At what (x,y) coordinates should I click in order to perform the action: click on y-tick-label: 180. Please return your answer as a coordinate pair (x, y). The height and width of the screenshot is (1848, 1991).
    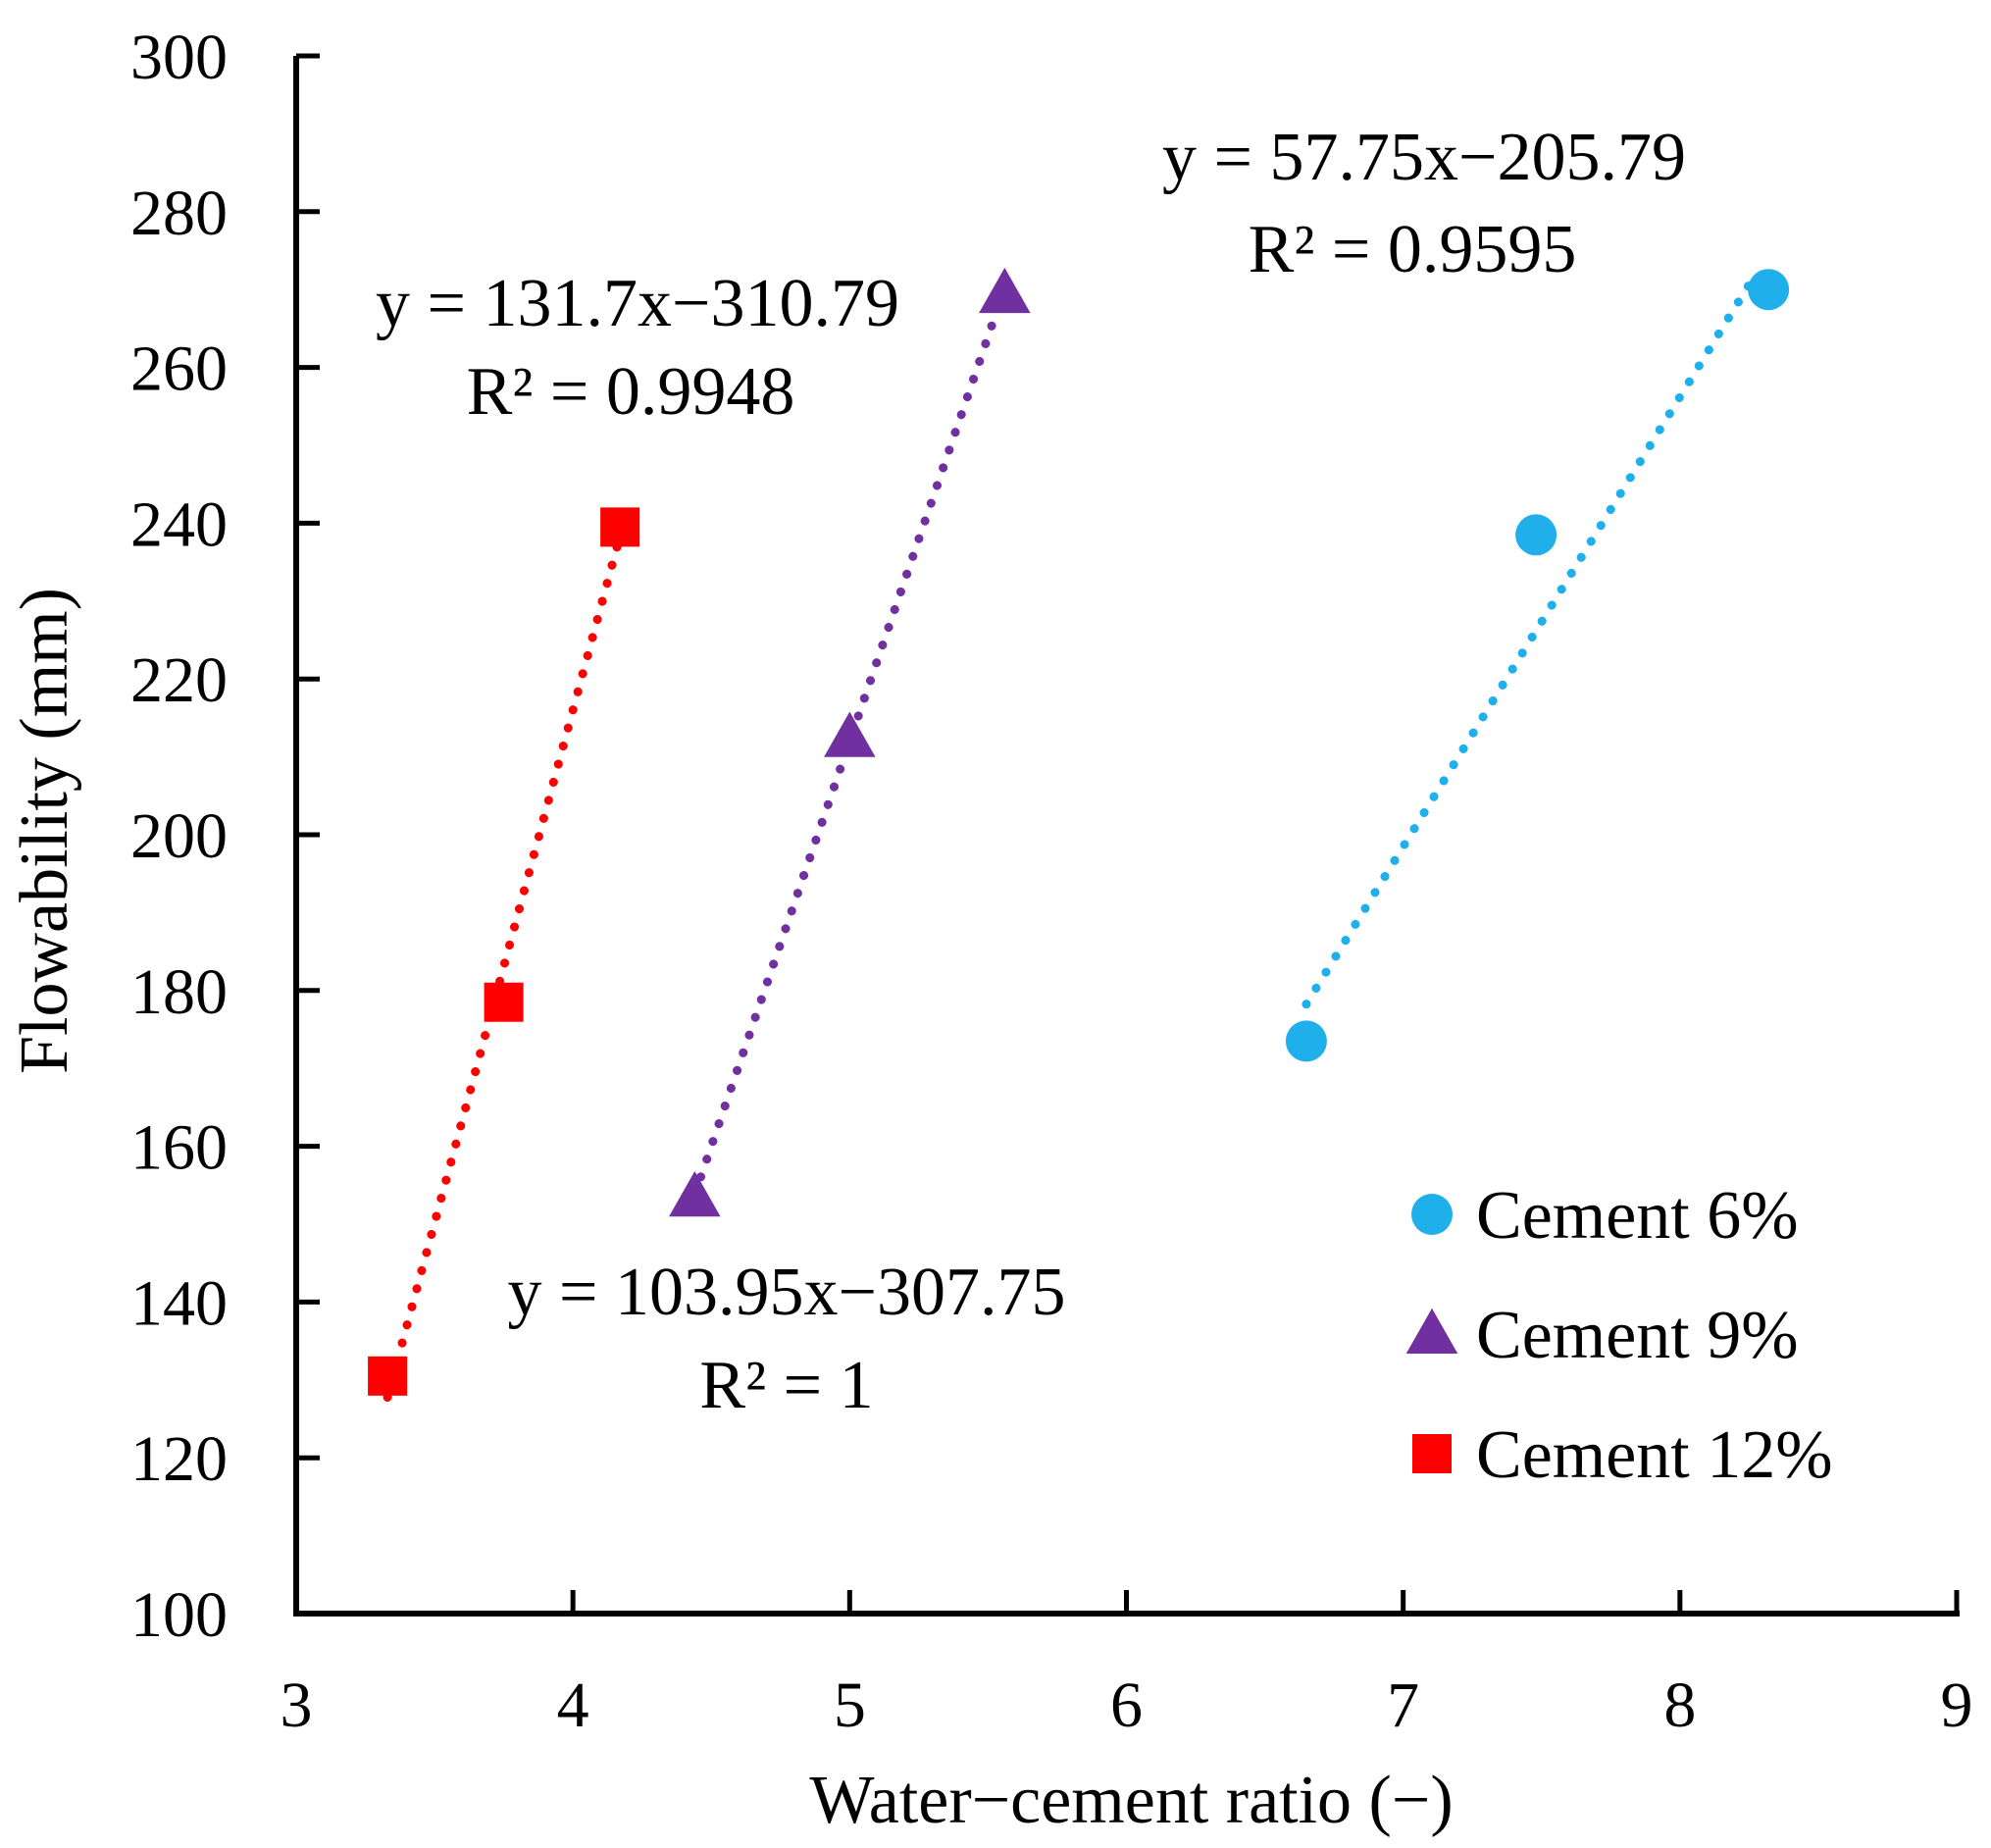
    Looking at the image, I should click on (179, 992).